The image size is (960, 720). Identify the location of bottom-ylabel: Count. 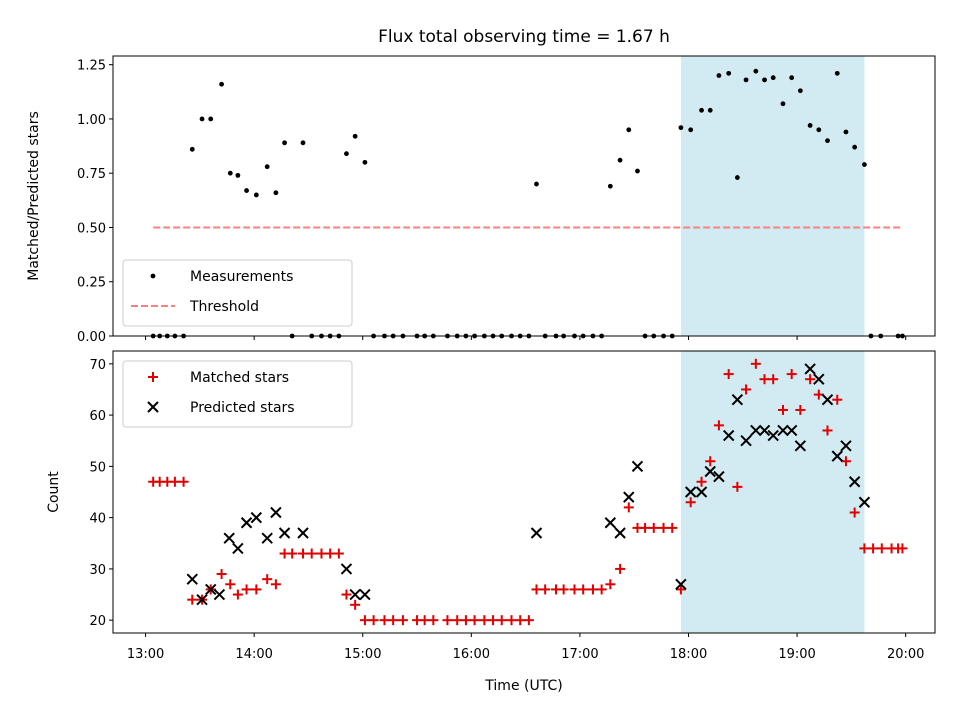
(54, 492).